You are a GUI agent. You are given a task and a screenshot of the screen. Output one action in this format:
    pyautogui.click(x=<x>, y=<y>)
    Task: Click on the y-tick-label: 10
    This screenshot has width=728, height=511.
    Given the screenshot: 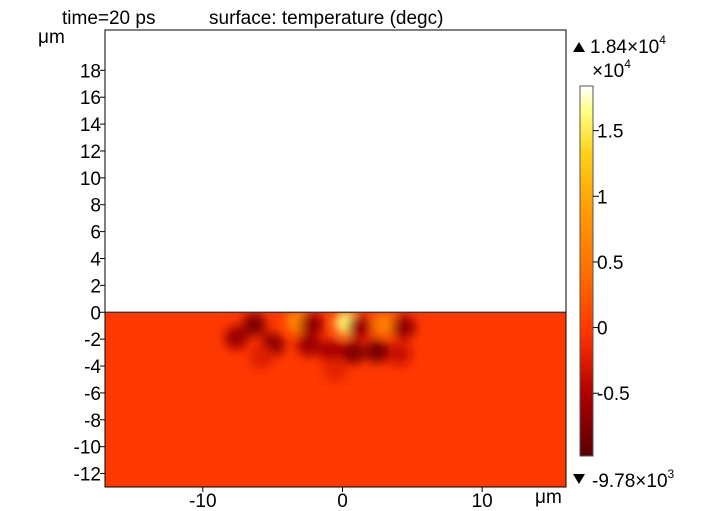 What is the action you would take?
    pyautogui.click(x=90, y=179)
    